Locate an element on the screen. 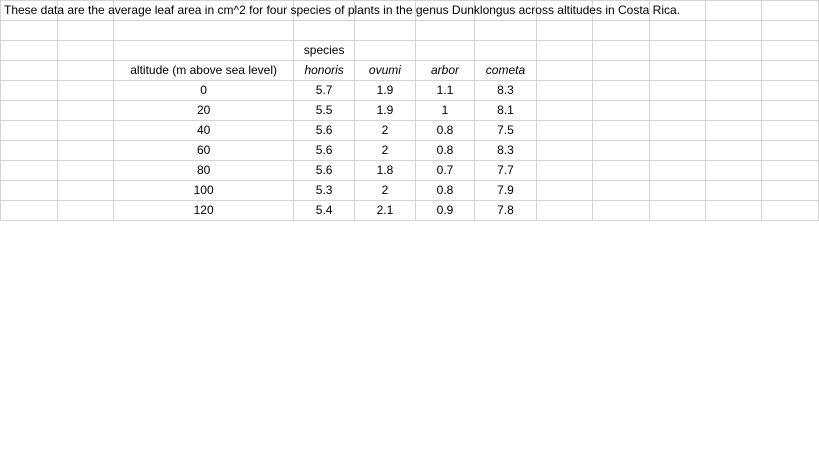 The image size is (819, 460). value-cell: 7.7 is located at coordinates (505, 170).